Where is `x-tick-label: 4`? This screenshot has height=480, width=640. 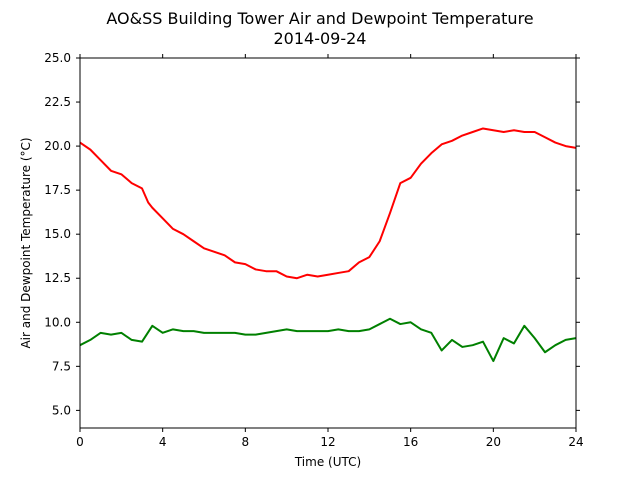
x-tick-label: 4 is located at coordinates (163, 442).